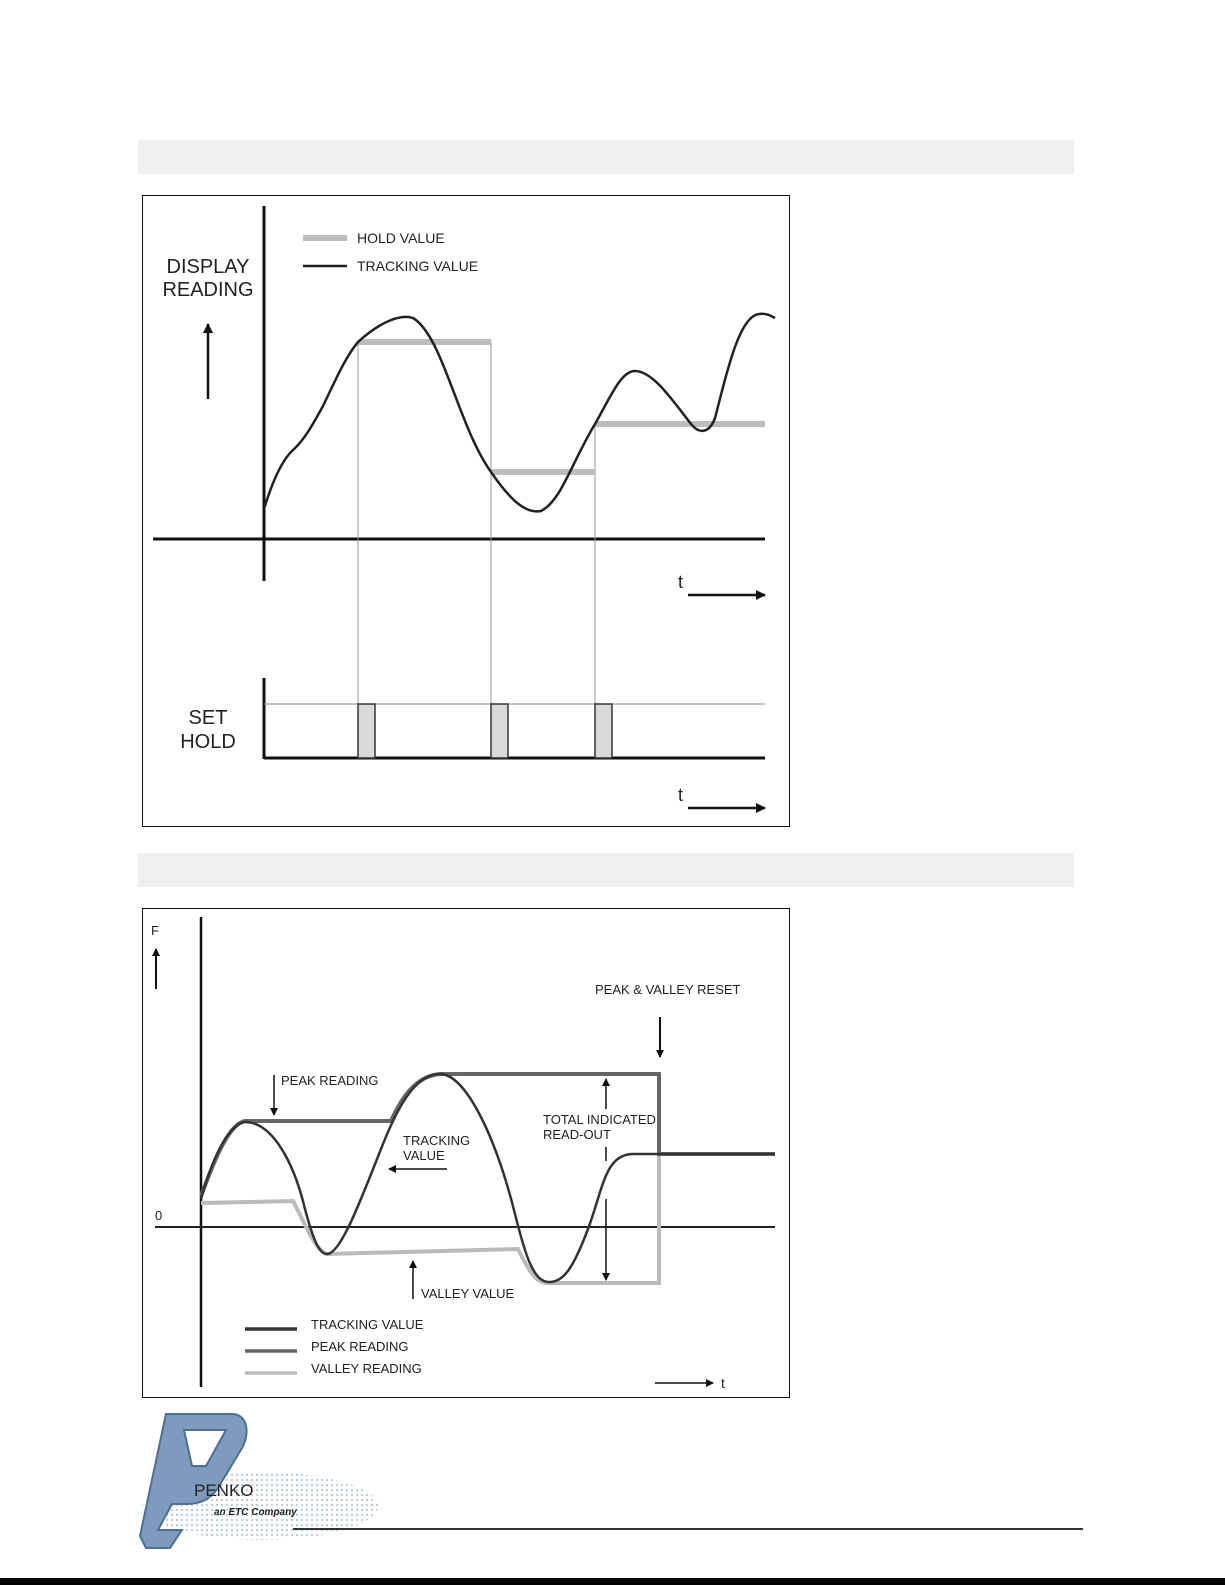 The height and width of the screenshot is (1585, 1225). I want to click on footer-rule, so click(688, 1529).